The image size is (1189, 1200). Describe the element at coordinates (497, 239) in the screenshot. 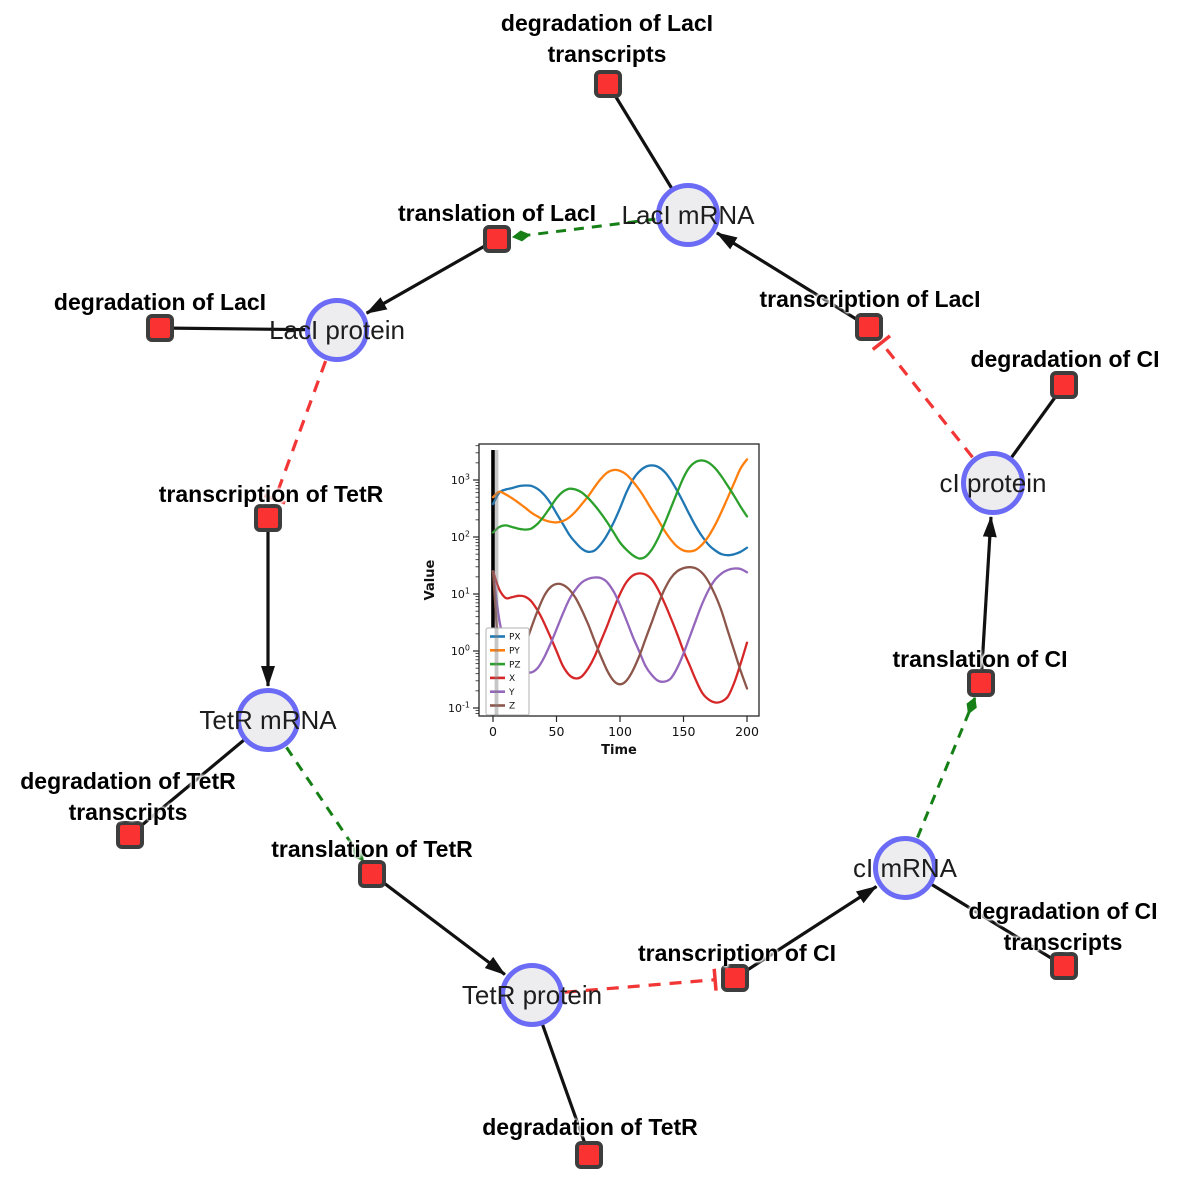

I see `reaction-node-translation-laci` at that location.